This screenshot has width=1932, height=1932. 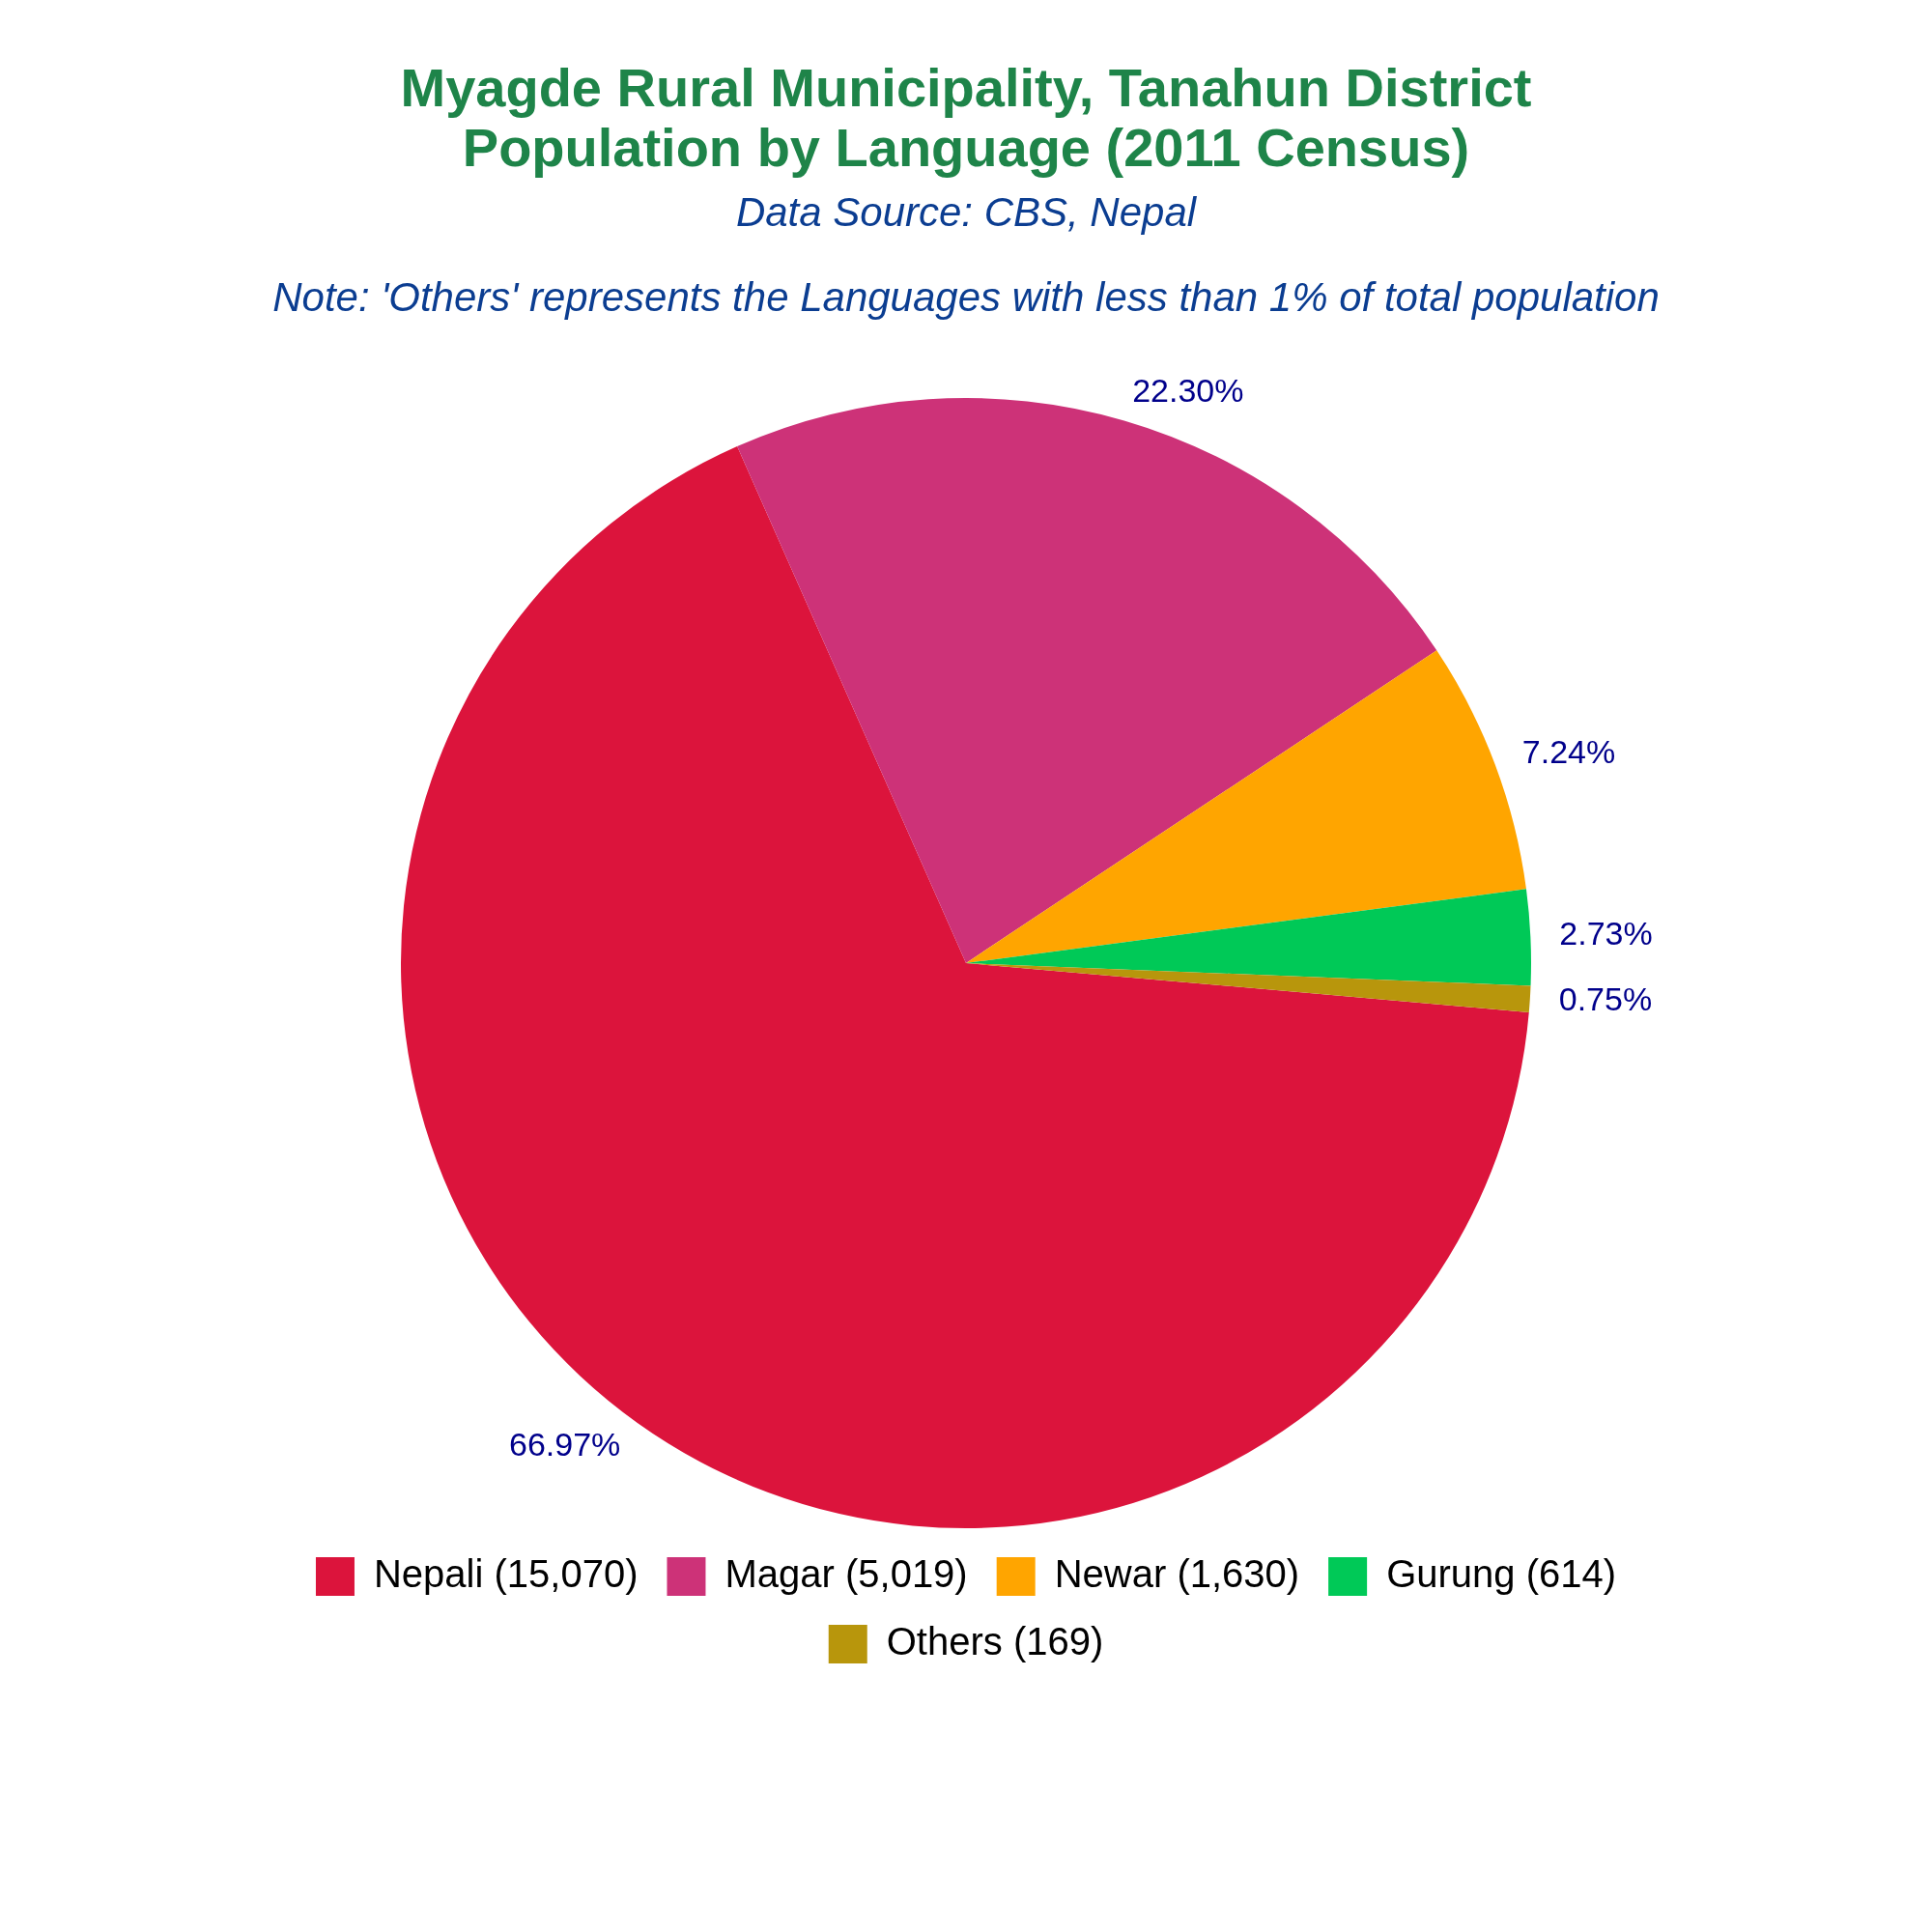 What do you see at coordinates (966, 117) in the screenshot?
I see `chart-title: Myagde Rural Municipality, Tanahun District Population by Language (2011 Census)` at bounding box center [966, 117].